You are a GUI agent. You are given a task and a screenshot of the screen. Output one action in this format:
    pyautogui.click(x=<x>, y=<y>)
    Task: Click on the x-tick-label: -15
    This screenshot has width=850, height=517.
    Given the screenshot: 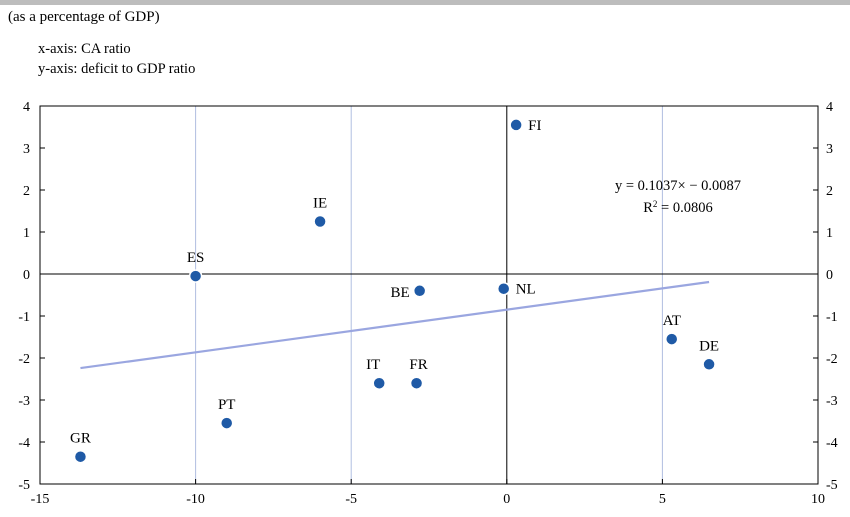 What is the action you would take?
    pyautogui.click(x=40, y=499)
    